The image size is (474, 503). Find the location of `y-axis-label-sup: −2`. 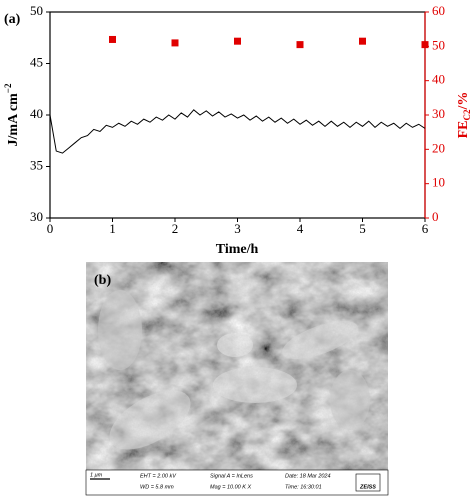

y-axis-label-sup: −2 is located at coordinates (8, 88).